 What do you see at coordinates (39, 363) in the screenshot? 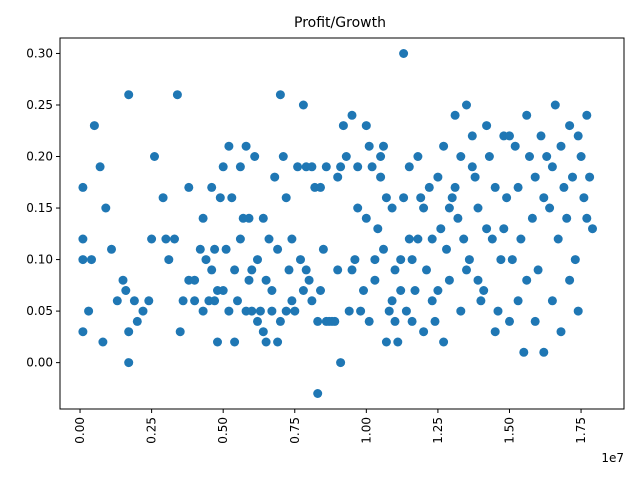
I see `y-tick-label: 0.00` at bounding box center [39, 363].